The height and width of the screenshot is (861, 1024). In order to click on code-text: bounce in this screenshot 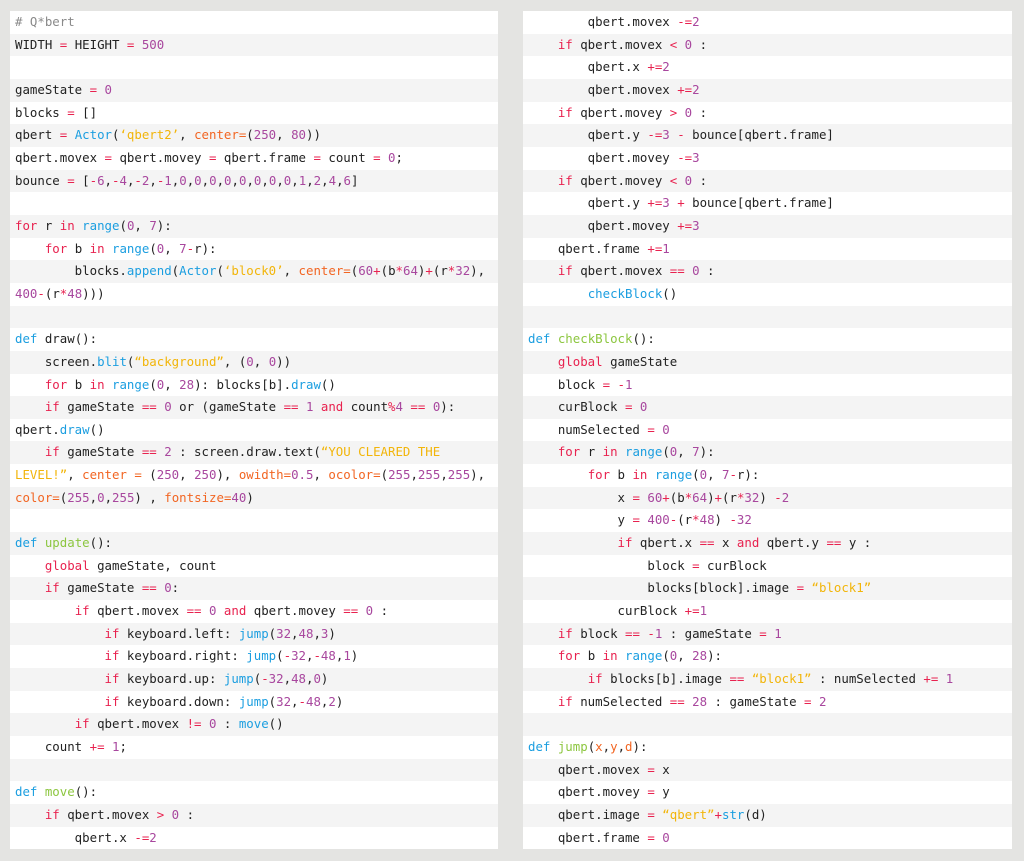, I will do `click(41, 180)`.